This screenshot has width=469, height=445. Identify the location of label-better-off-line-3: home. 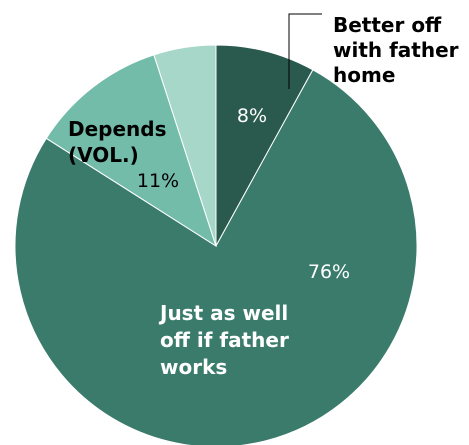
(364, 75).